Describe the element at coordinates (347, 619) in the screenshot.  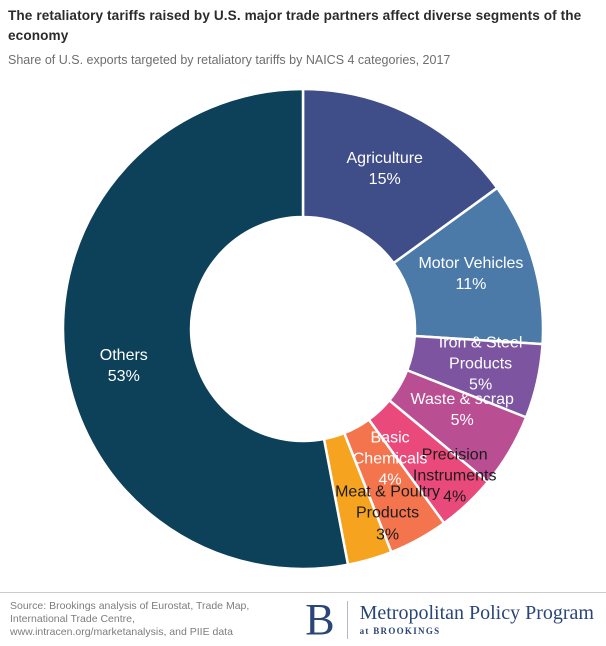
I see `logo-divider` at that location.